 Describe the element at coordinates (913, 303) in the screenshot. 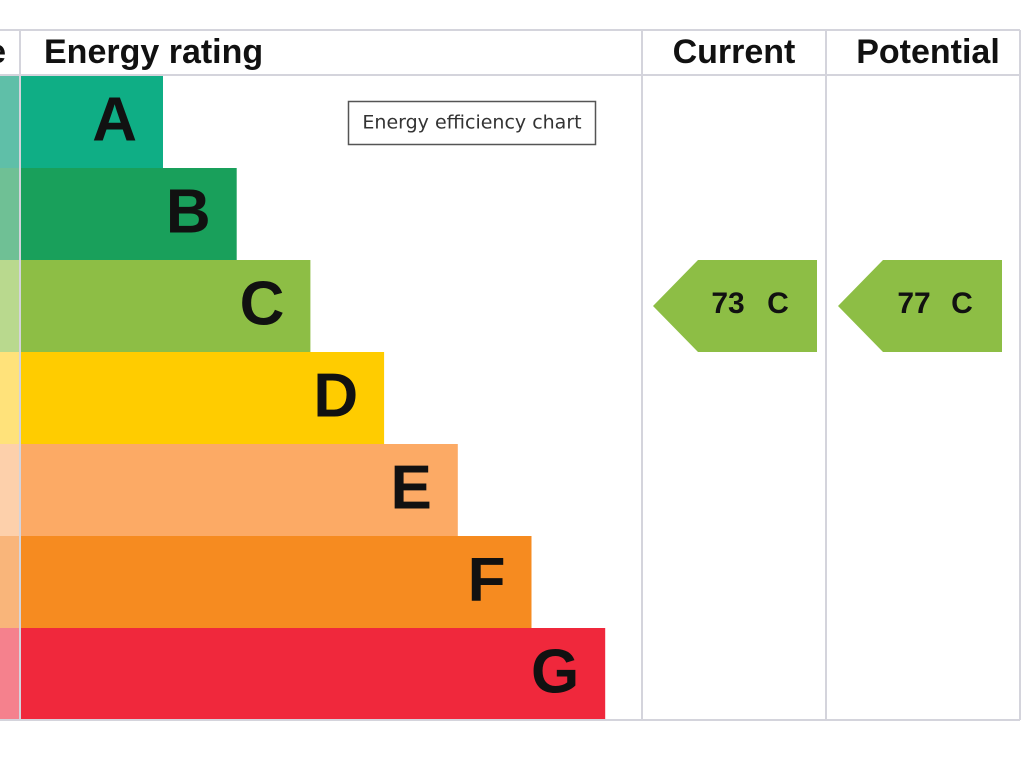

I see `potential-score: 77` at that location.